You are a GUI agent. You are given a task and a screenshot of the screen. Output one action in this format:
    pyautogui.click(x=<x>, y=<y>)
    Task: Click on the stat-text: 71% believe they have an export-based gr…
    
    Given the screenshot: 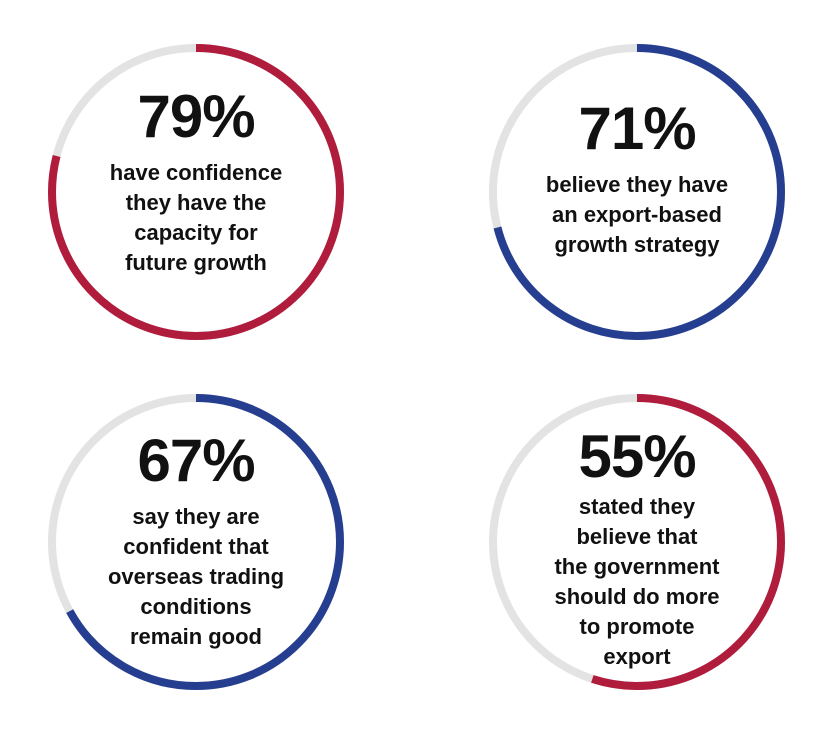 What is the action you would take?
    pyautogui.click(x=637, y=192)
    